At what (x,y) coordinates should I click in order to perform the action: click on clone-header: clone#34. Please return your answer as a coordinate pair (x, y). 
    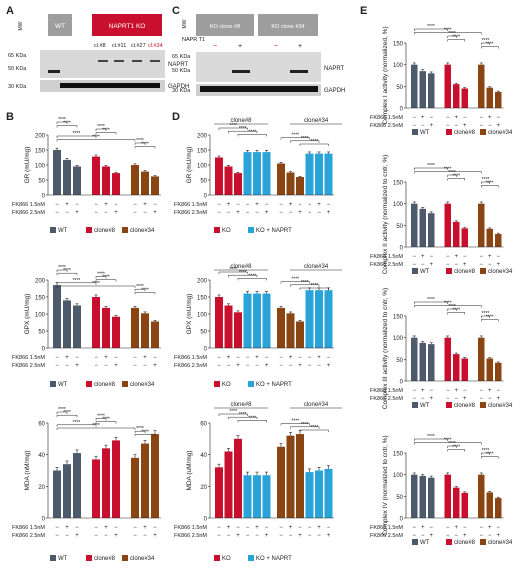
    Looking at the image, I should click on (316, 267).